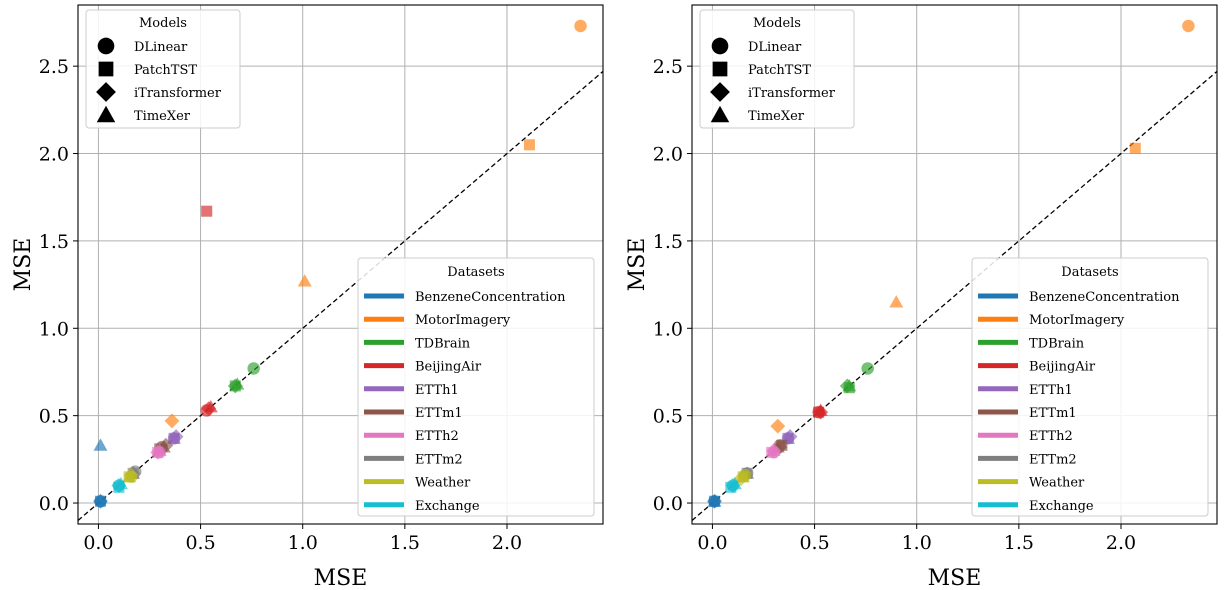  I want to click on datasets-legend-box, so click(1090, 387).